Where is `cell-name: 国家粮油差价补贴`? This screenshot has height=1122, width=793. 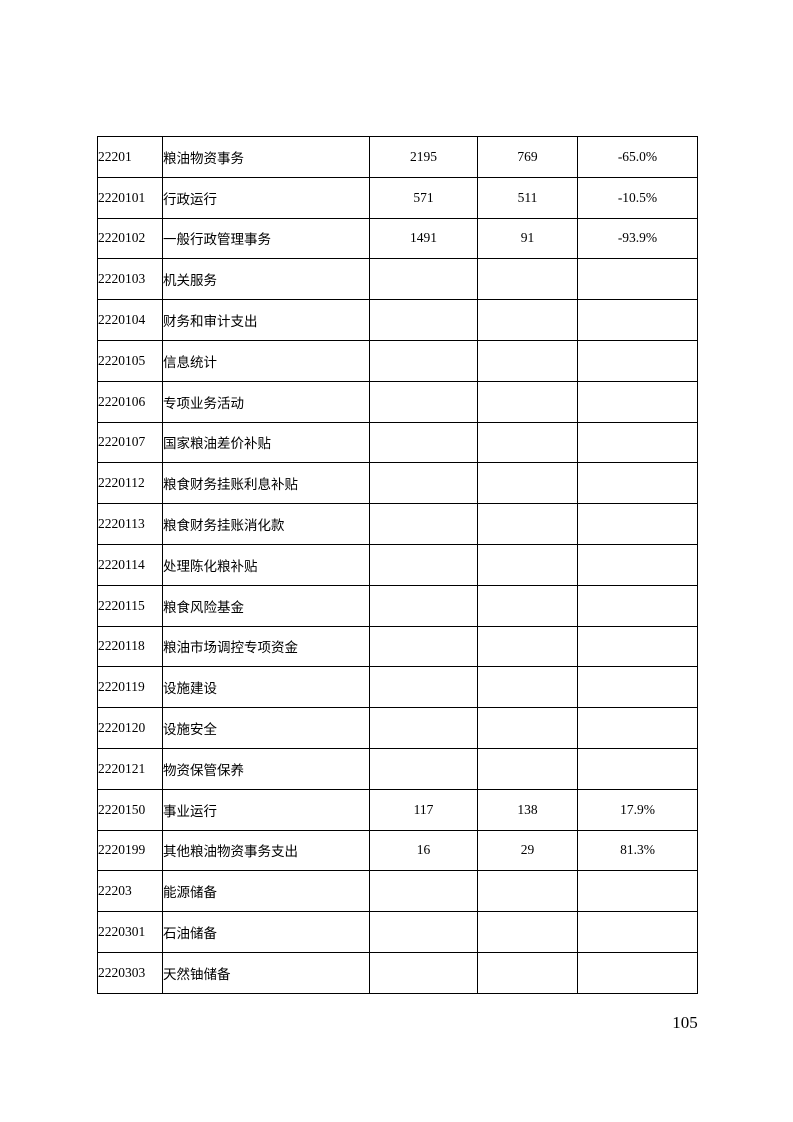 cell-name: 国家粮油差价补贴 is located at coordinates (266, 442).